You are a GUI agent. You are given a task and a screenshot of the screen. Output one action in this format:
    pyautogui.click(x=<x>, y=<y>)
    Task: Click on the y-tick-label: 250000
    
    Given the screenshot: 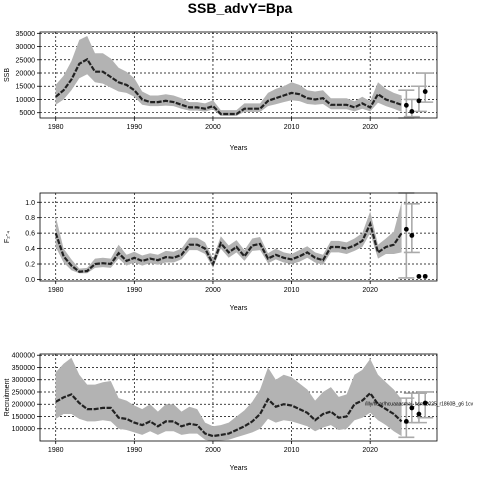 What is the action you would take?
    pyautogui.click(x=23, y=392)
    